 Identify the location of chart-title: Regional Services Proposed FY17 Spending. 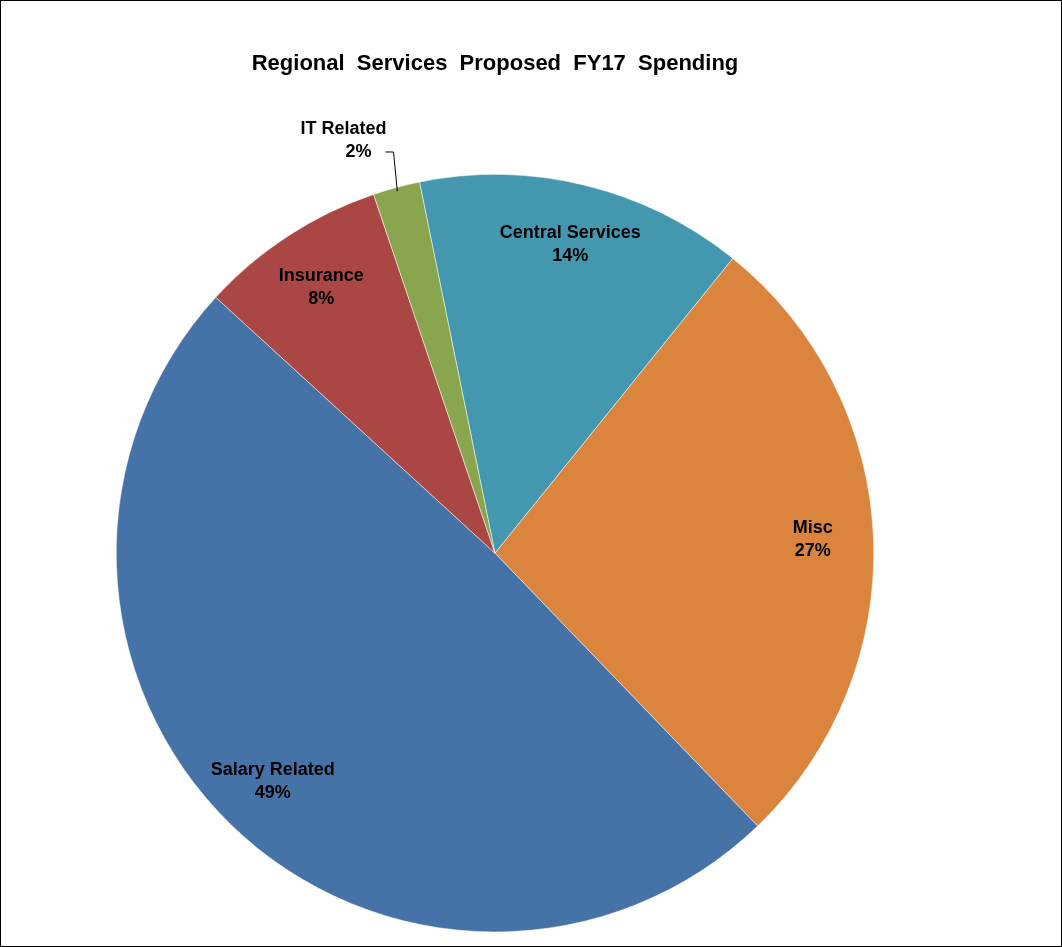
(495, 63).